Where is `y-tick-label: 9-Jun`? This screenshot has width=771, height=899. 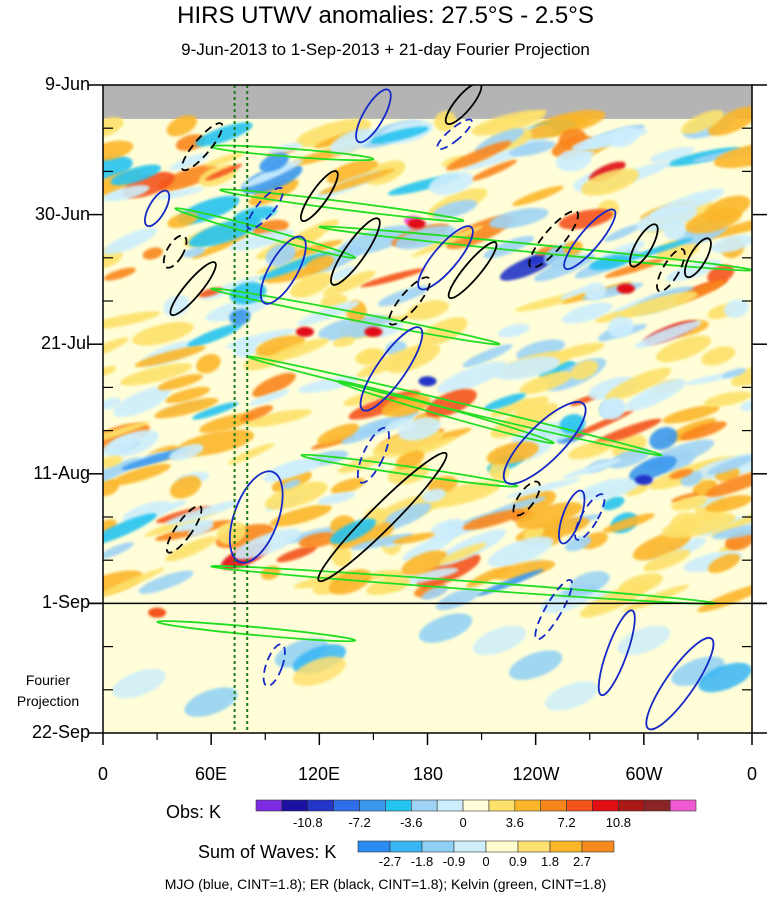 y-tick-label: 9-Jun is located at coordinates (67, 84).